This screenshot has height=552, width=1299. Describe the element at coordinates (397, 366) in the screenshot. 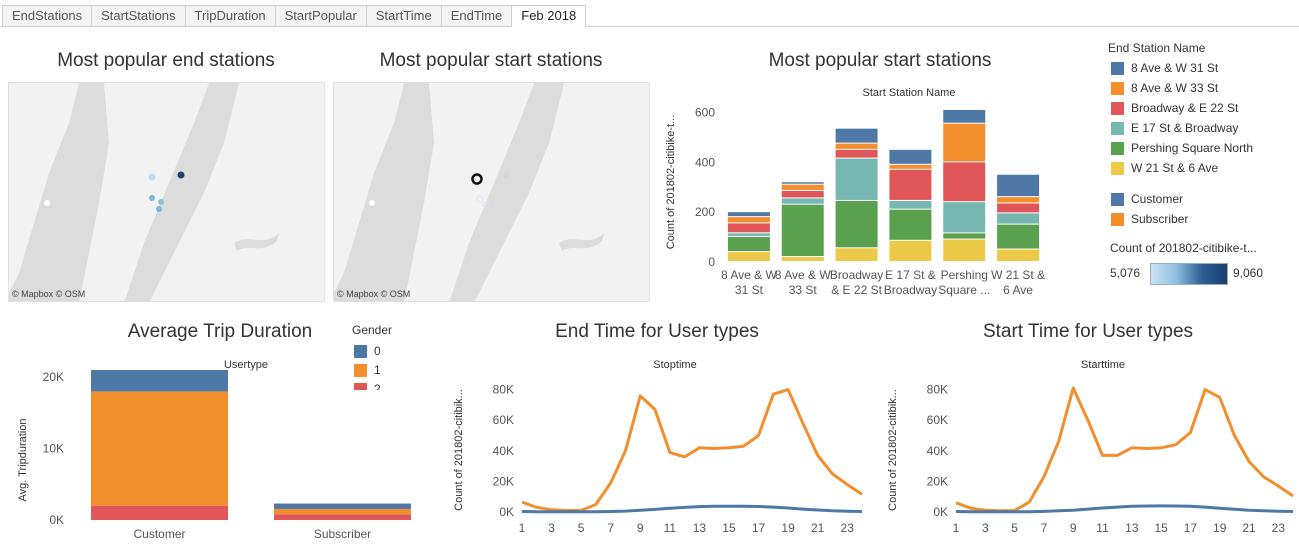

I see `gender-legend: 0 1 2` at that location.